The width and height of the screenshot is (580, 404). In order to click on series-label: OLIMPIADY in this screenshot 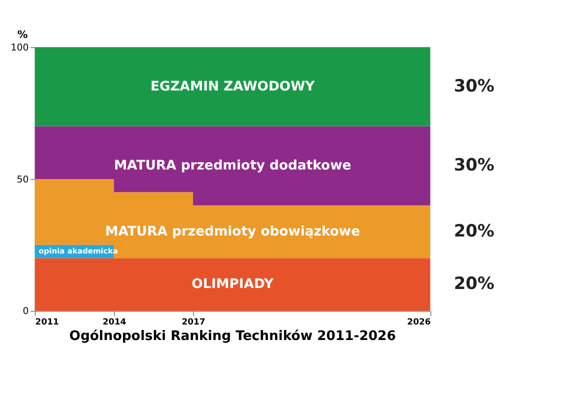, I will do `click(233, 284)`.